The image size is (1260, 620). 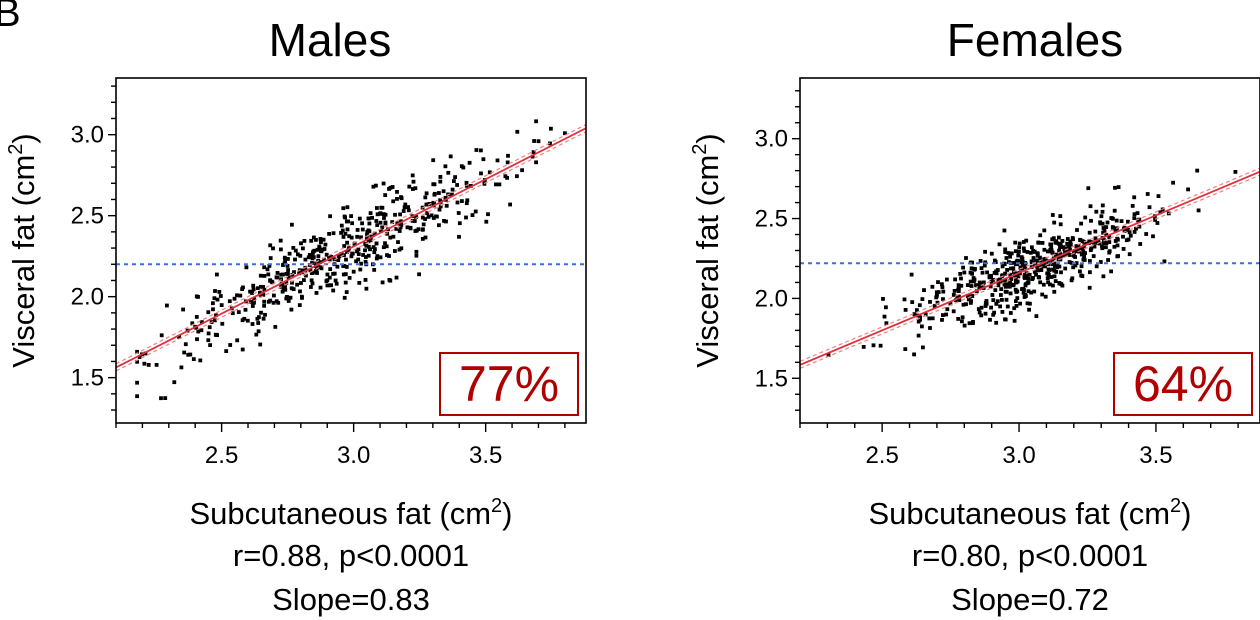 I want to click on x-axis-title-superscript: 2, so click(x=1175, y=506).